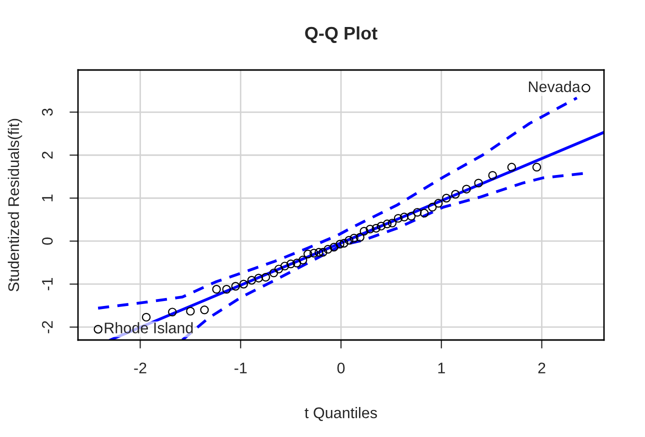 The width and height of the screenshot is (645, 437). What do you see at coordinates (341, 34) in the screenshot?
I see `chart-title: Q-Q Plot` at bounding box center [341, 34].